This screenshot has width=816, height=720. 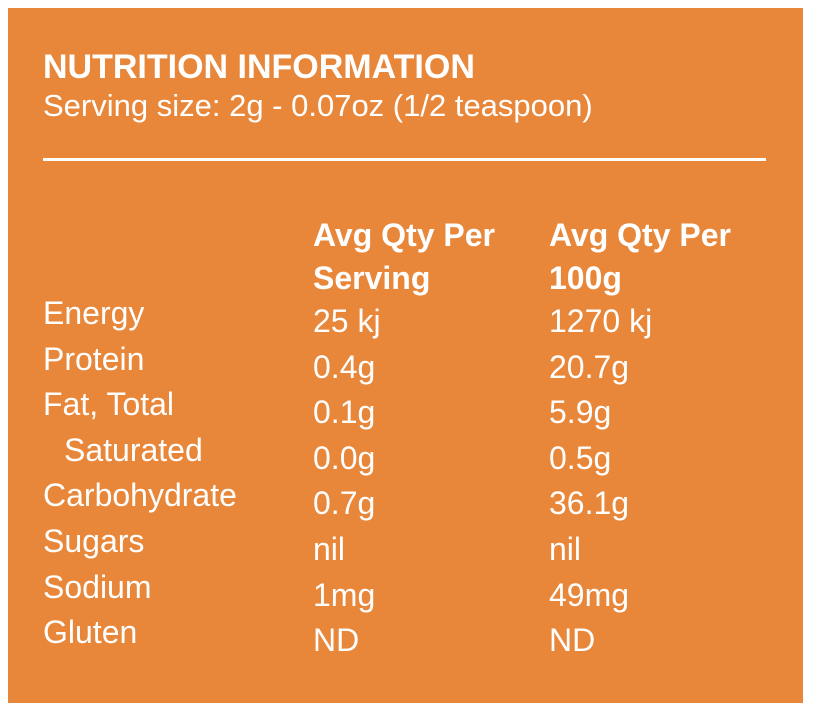 I want to click on row-label: Protein, so click(x=94, y=358).